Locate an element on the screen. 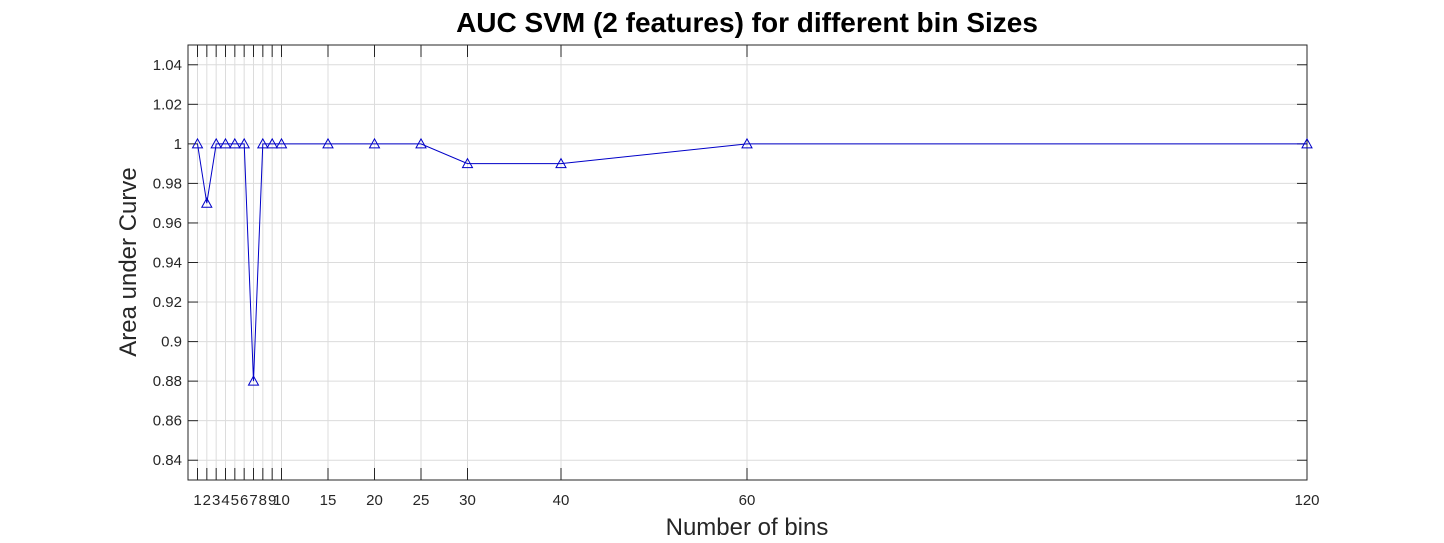 This screenshot has height=543, width=1444. x-tick-label: 4 is located at coordinates (225, 500).